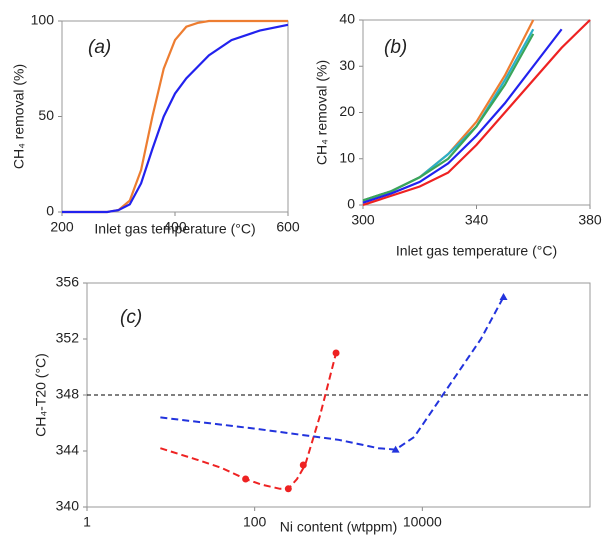  I want to click on x-tick-label: 200, so click(62, 227).